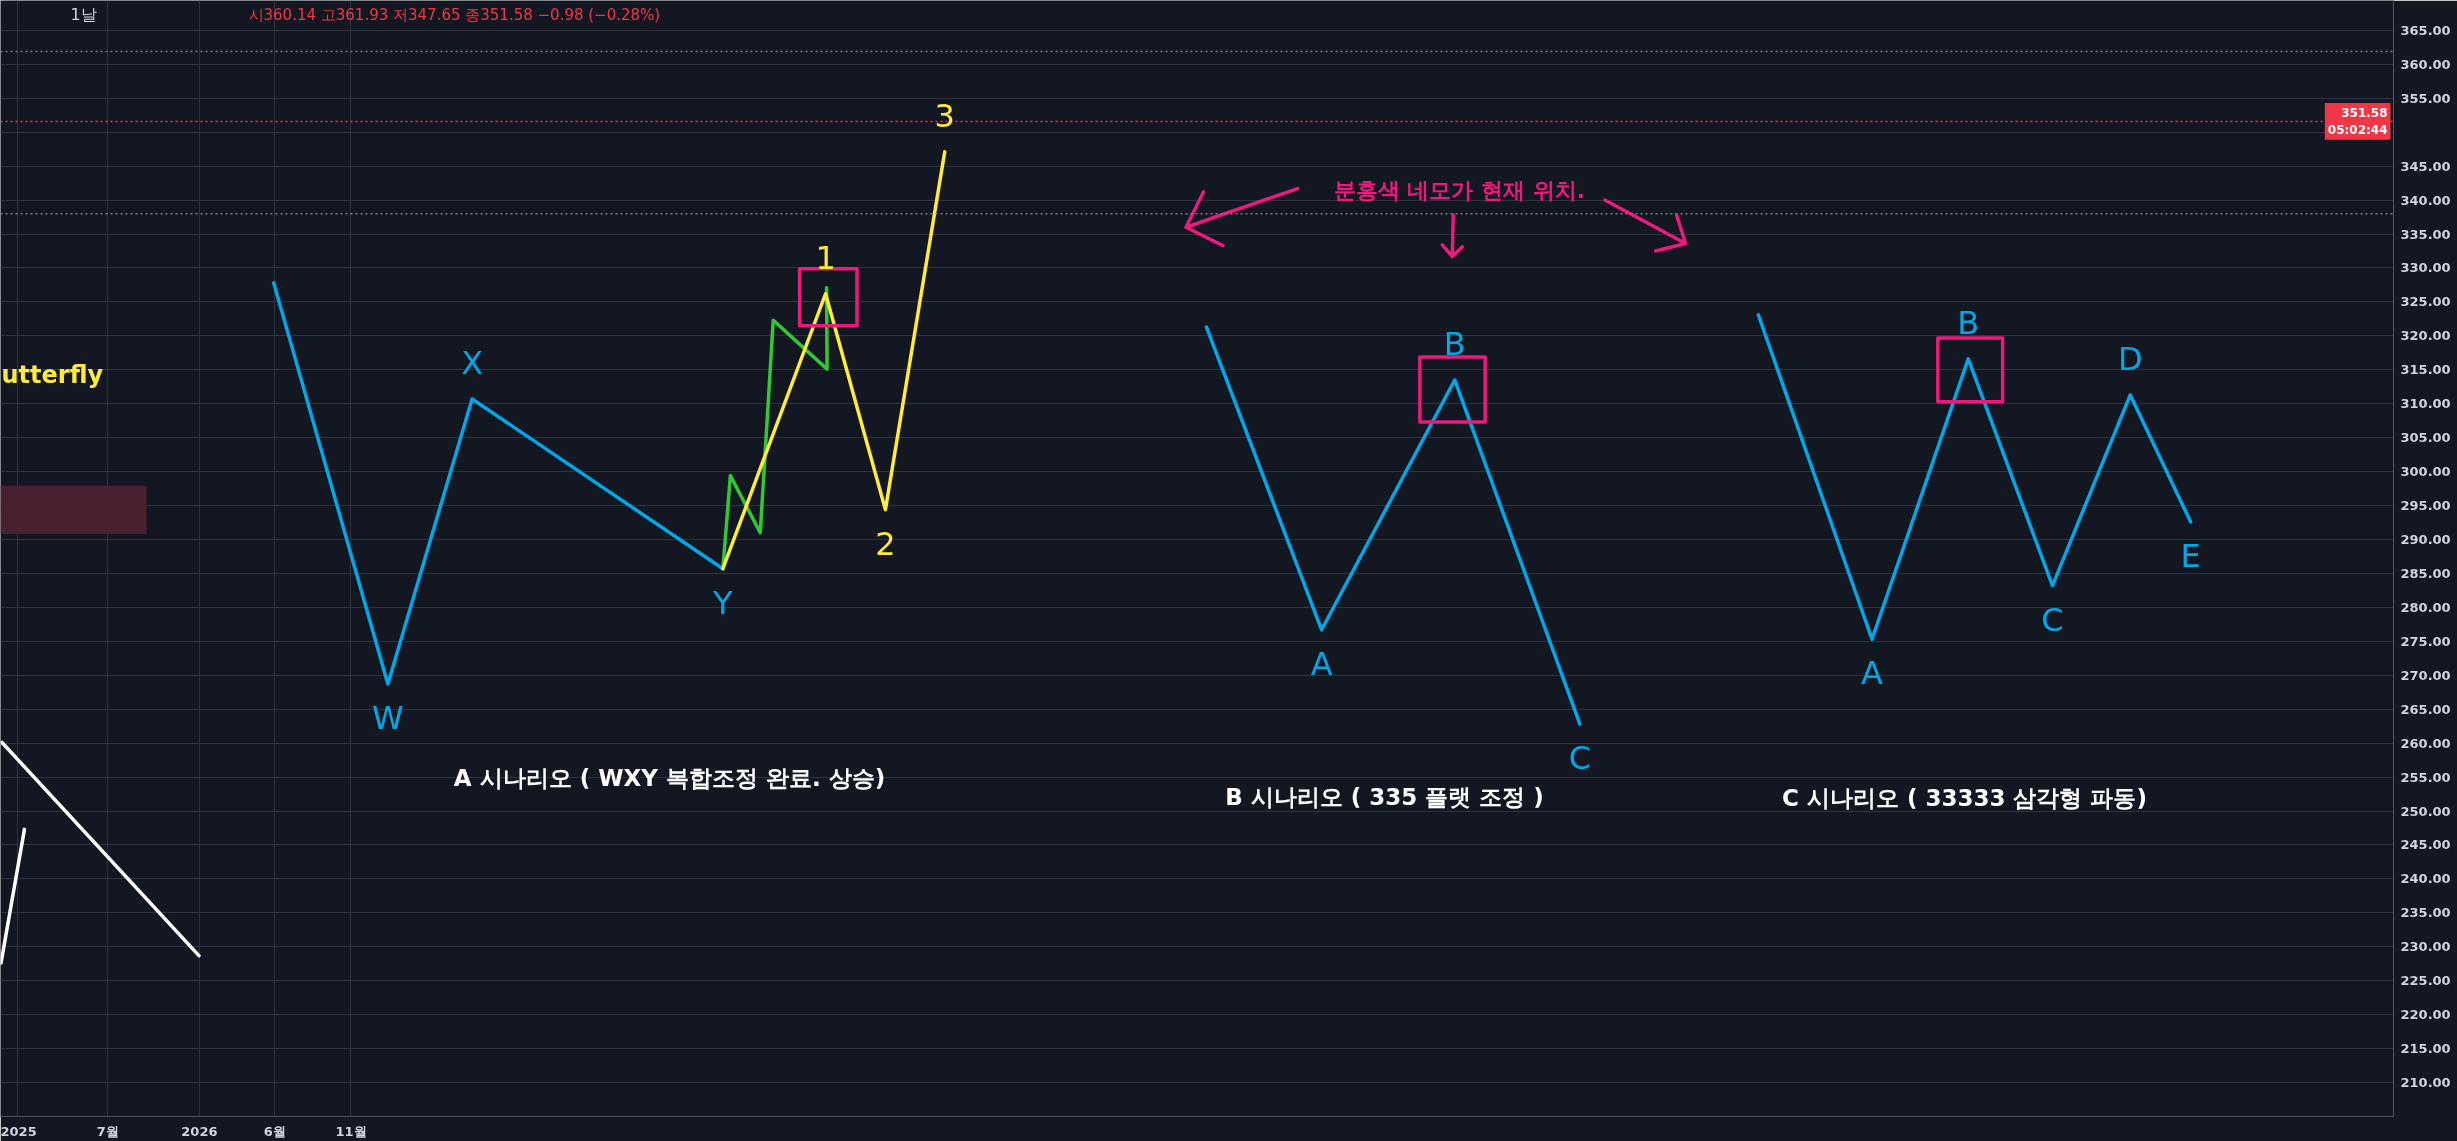 The image size is (2457, 1141). I want to click on annotation: C 시나리오 ( 33333 삼각형 파동), so click(1964, 797).